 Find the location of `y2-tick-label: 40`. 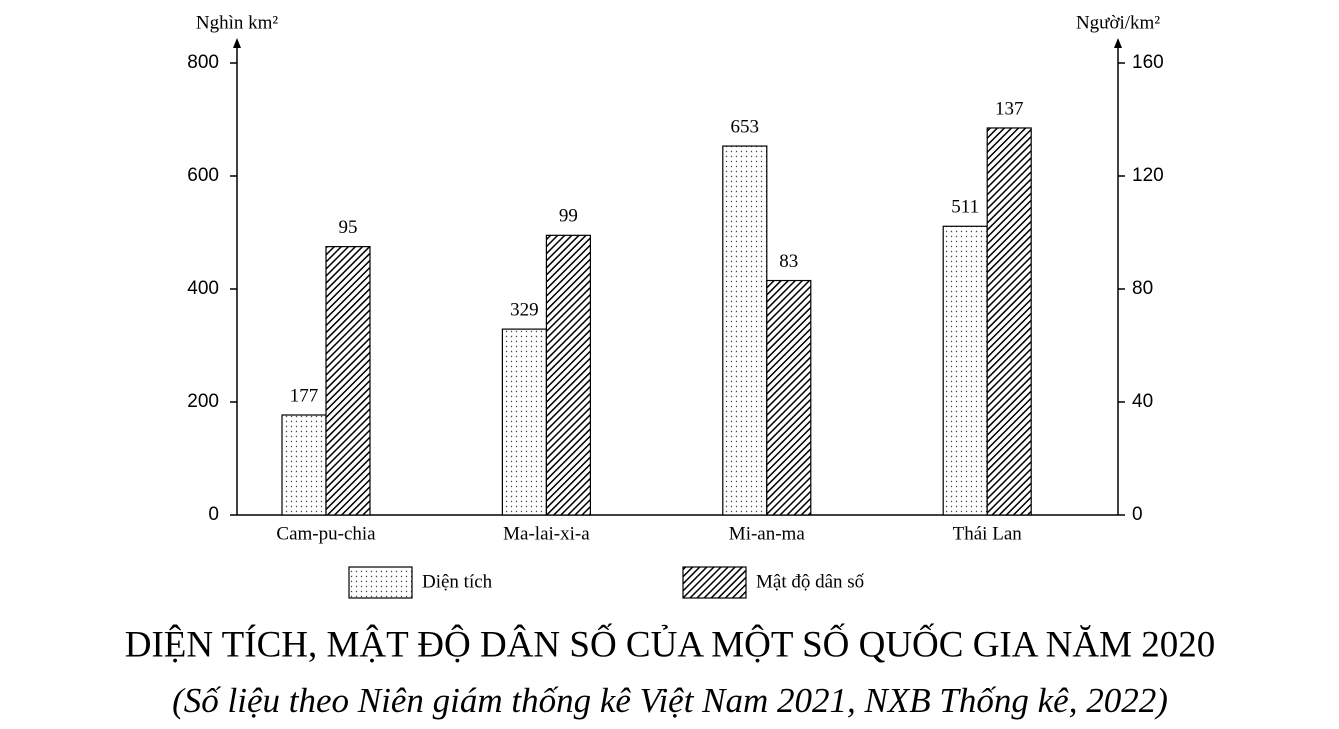

y2-tick-label: 40 is located at coordinates (1142, 401).